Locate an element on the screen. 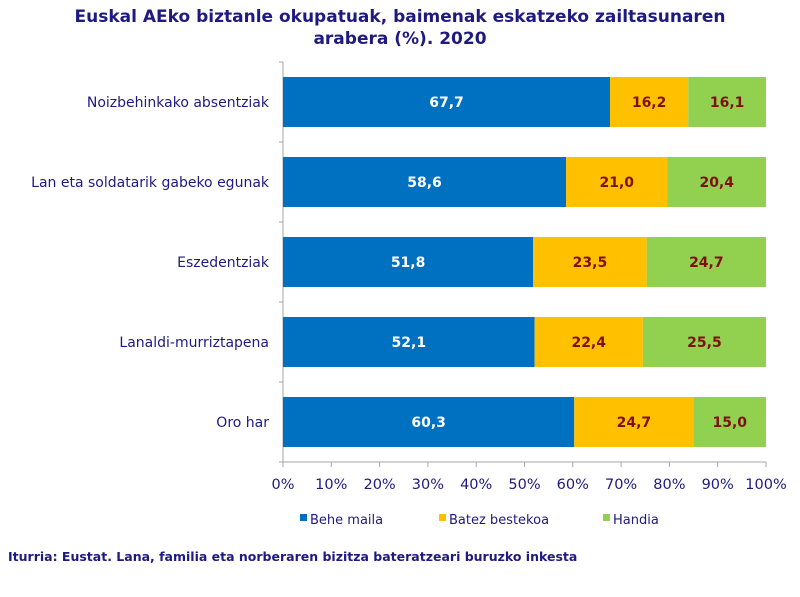 Image resolution: width=800 pixels, height=597 pixels. data-label: 16,1 is located at coordinates (727, 103).